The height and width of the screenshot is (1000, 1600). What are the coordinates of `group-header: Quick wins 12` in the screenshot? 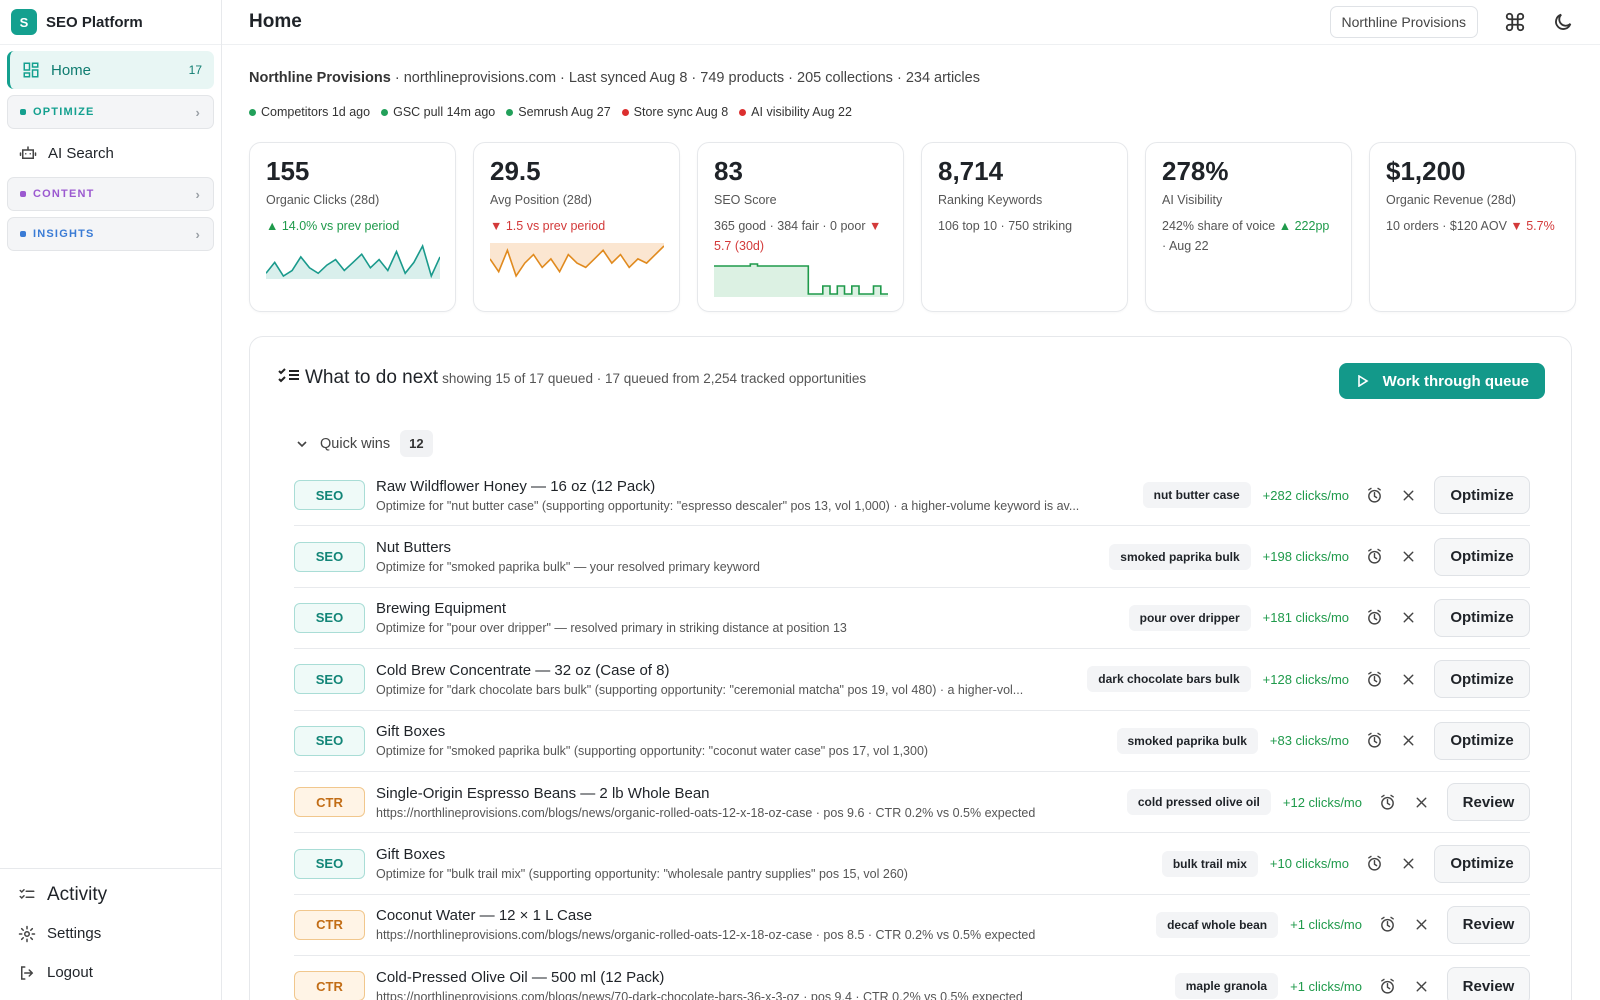 It's located at (364, 443).